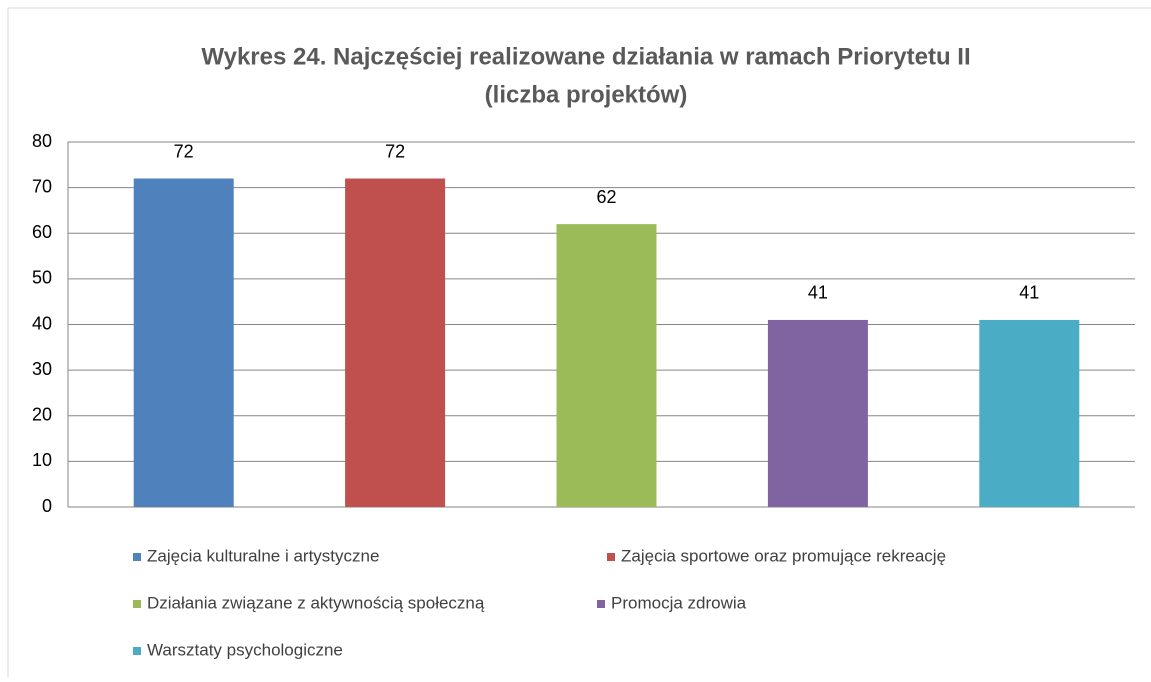 The width and height of the screenshot is (1151, 682). What do you see at coordinates (42, 369) in the screenshot?
I see `y-tick-label: 30` at bounding box center [42, 369].